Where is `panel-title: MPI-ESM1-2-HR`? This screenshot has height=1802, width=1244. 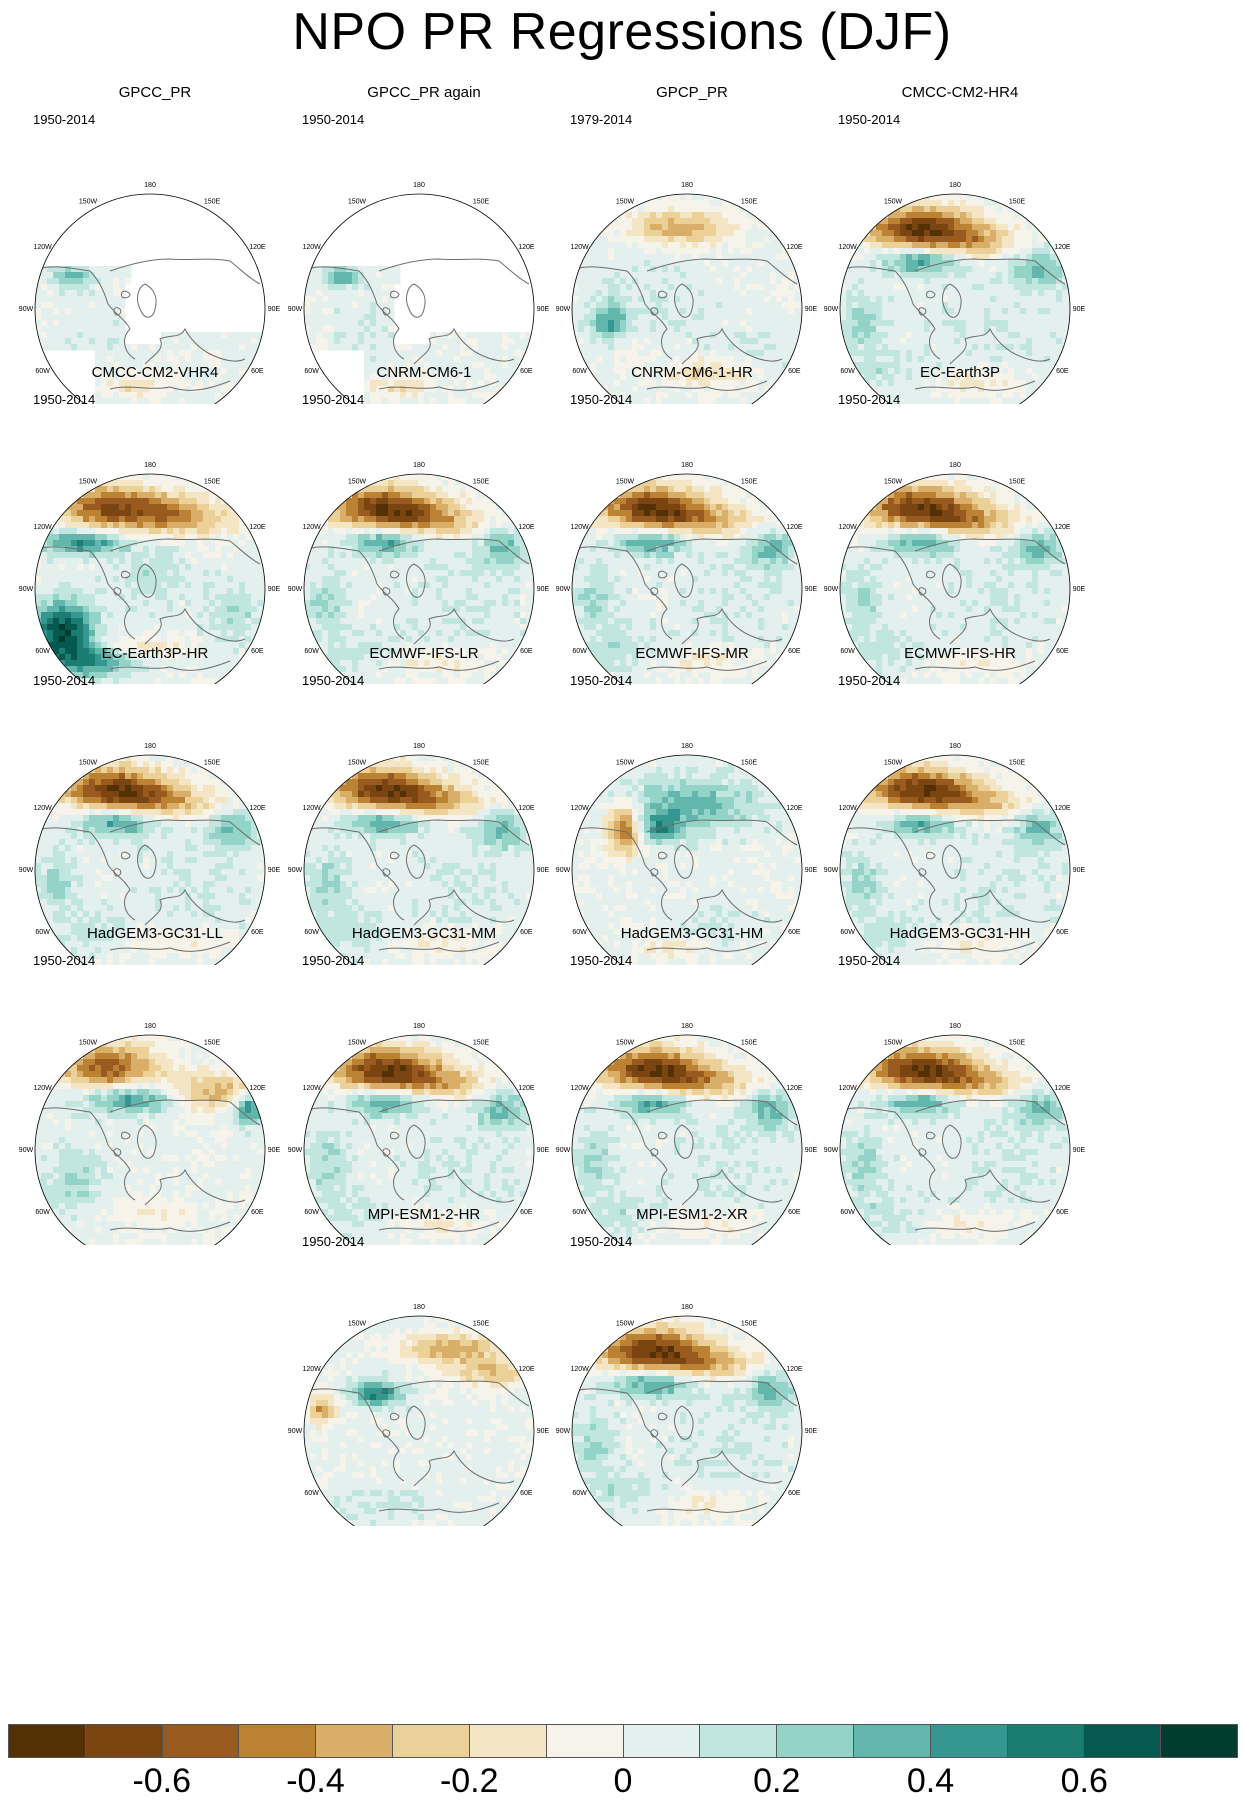
panel-title: MPI-ESM1-2-HR is located at coordinates (424, 1214).